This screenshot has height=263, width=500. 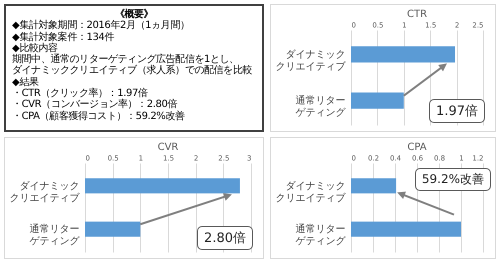 I want to click on chart-title: CPA, so click(x=417, y=147).